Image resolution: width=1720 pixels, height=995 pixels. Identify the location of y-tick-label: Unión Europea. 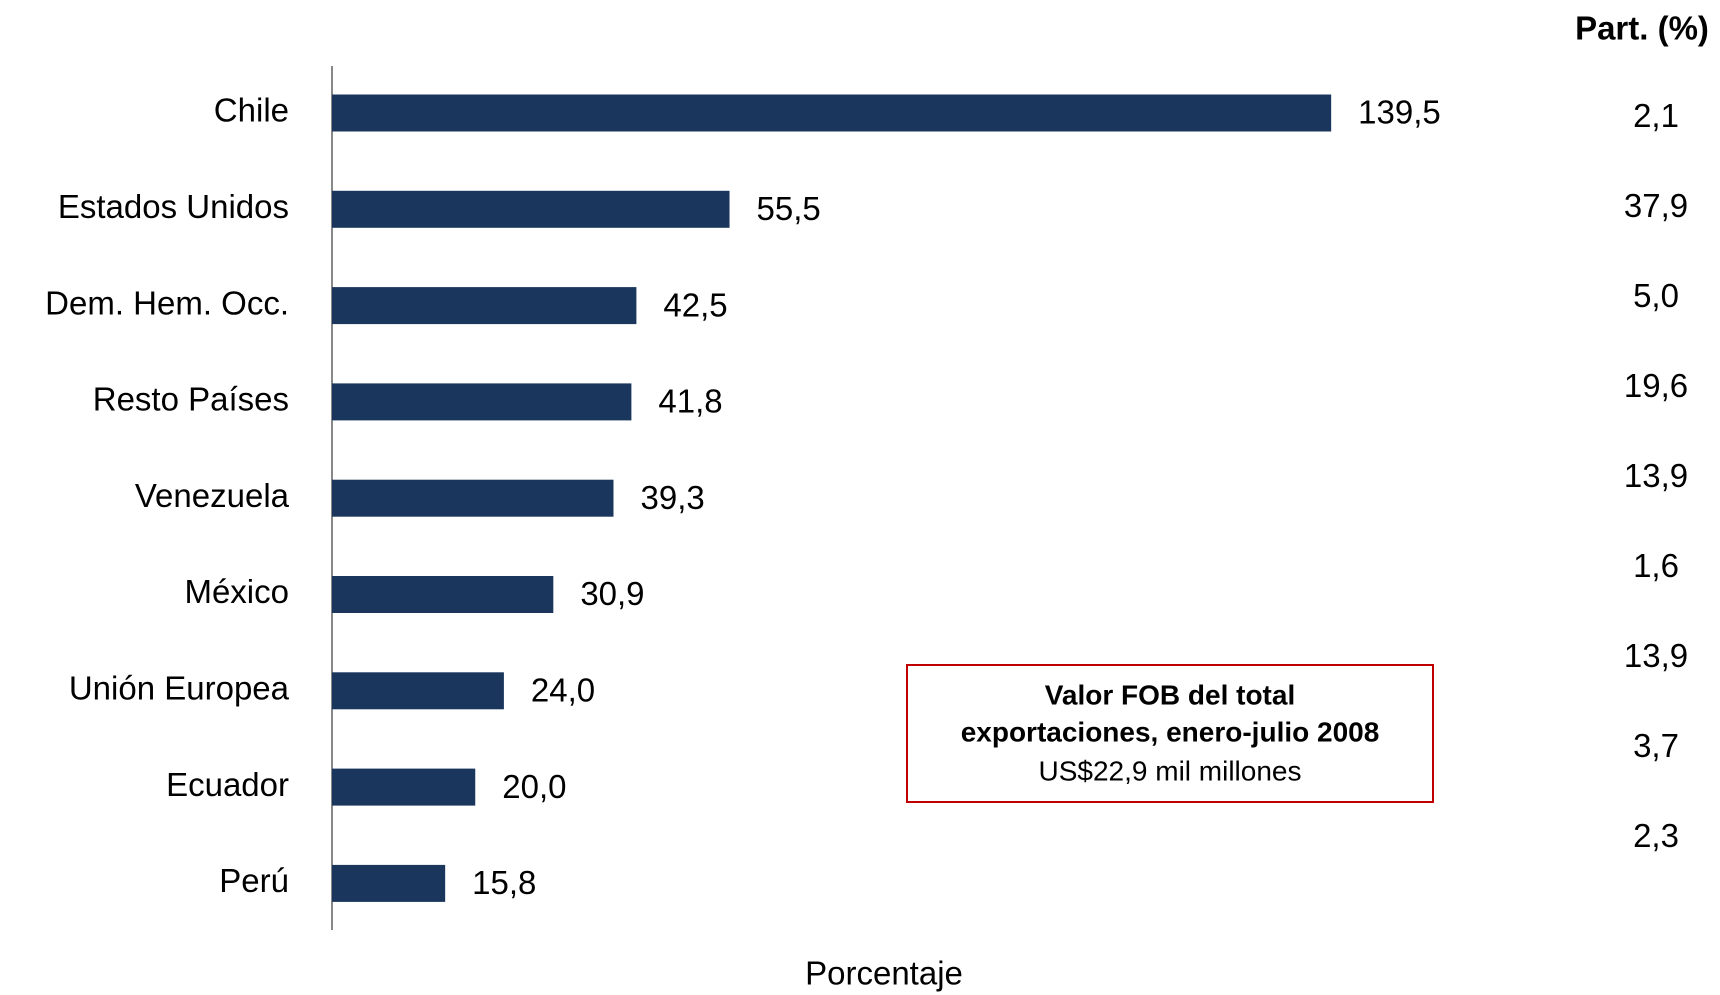
(179, 688).